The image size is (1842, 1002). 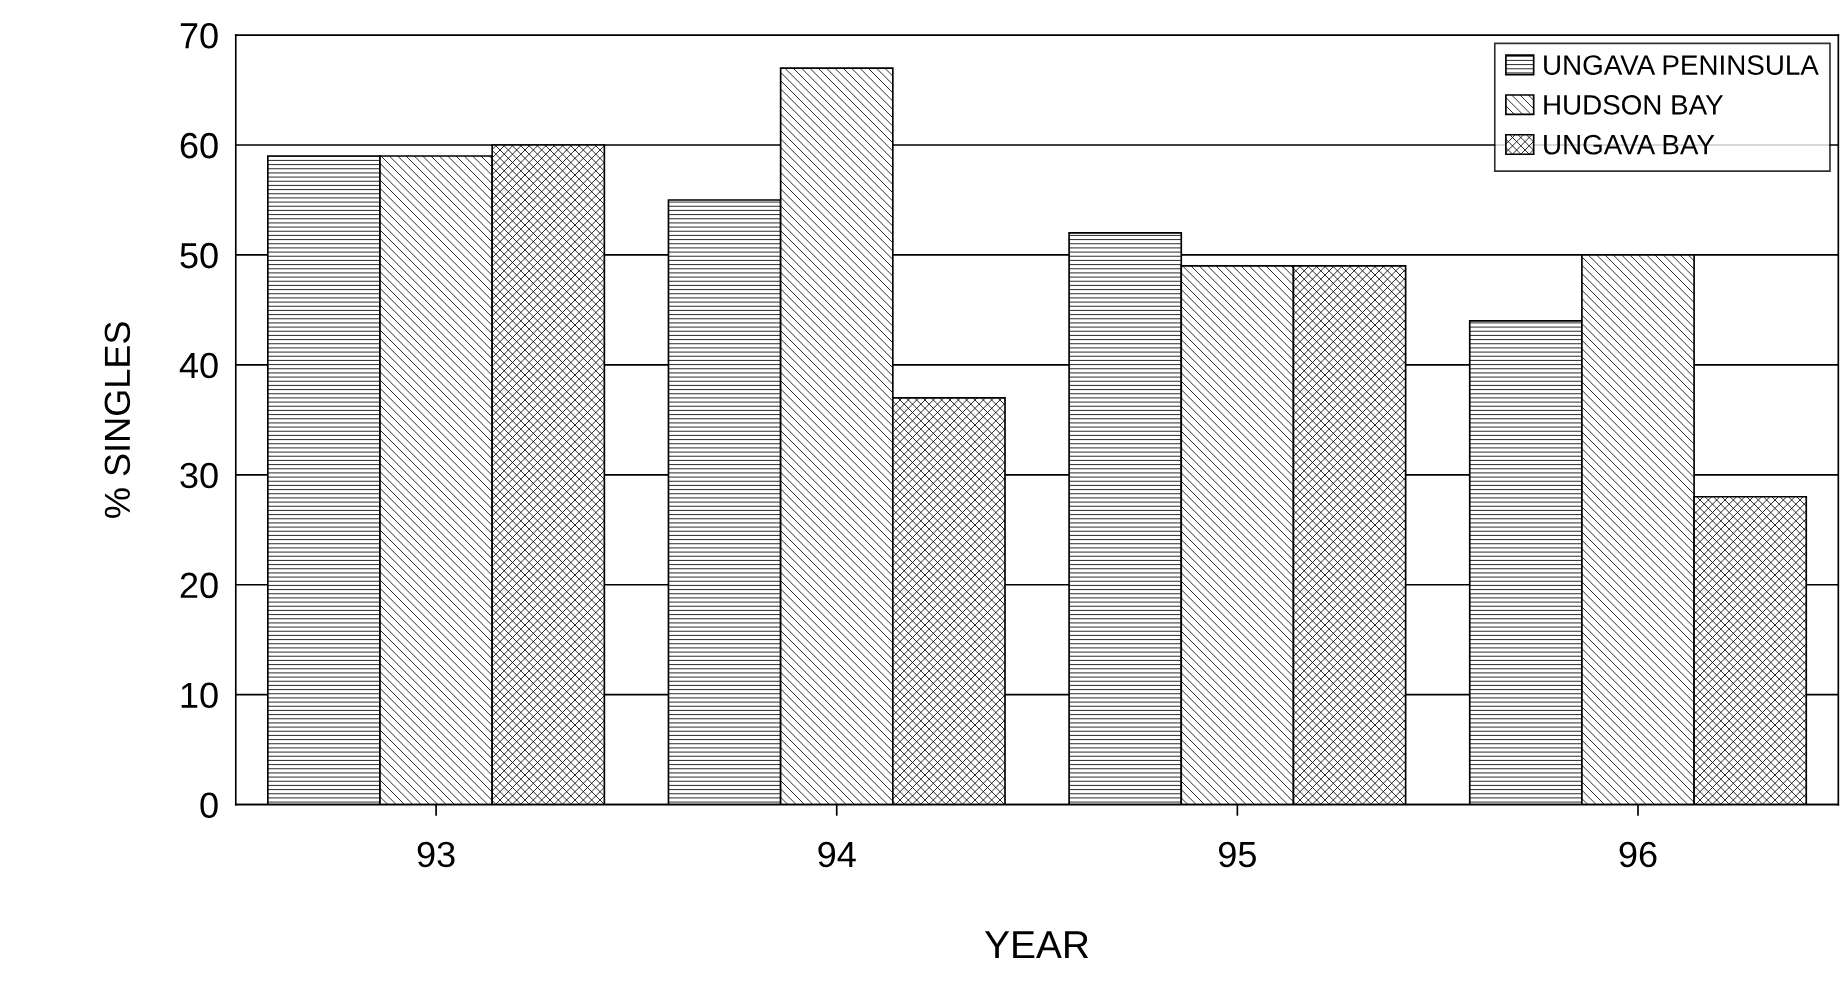 I want to click on y-tick-label: 50, so click(x=199, y=255).